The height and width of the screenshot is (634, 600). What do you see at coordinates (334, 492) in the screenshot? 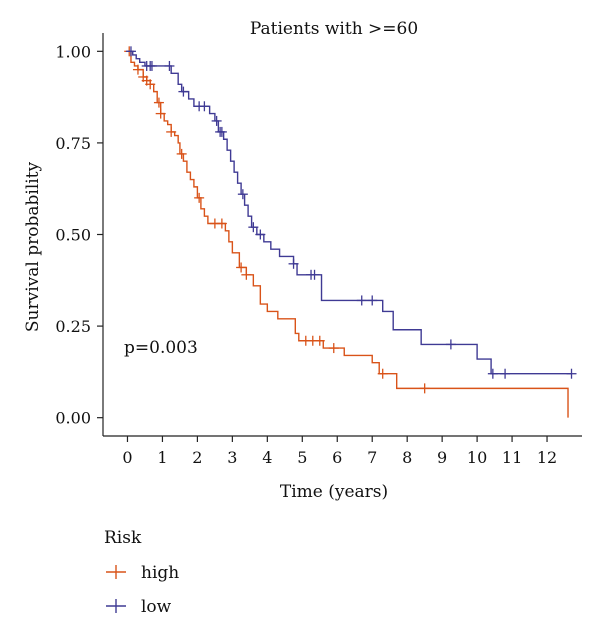
I see `x-axis-title: Time (years)` at bounding box center [334, 492].